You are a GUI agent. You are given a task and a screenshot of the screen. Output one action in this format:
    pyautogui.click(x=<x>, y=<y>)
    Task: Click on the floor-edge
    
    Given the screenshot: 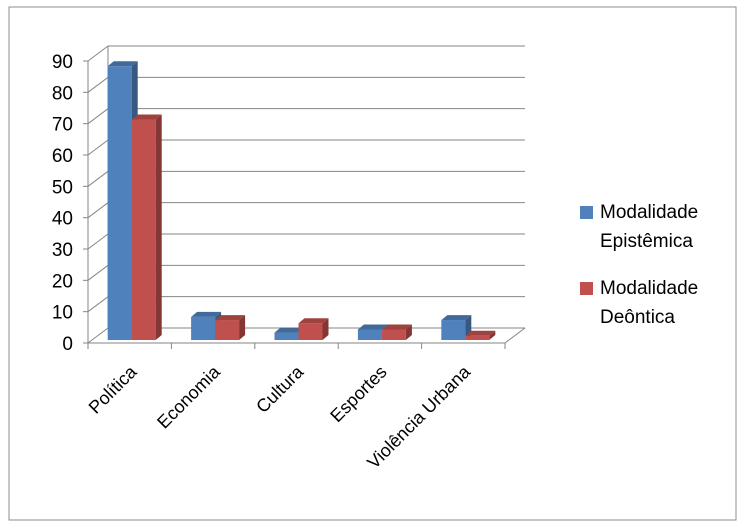 What is the action you would take?
    pyautogui.click(x=515, y=335)
    